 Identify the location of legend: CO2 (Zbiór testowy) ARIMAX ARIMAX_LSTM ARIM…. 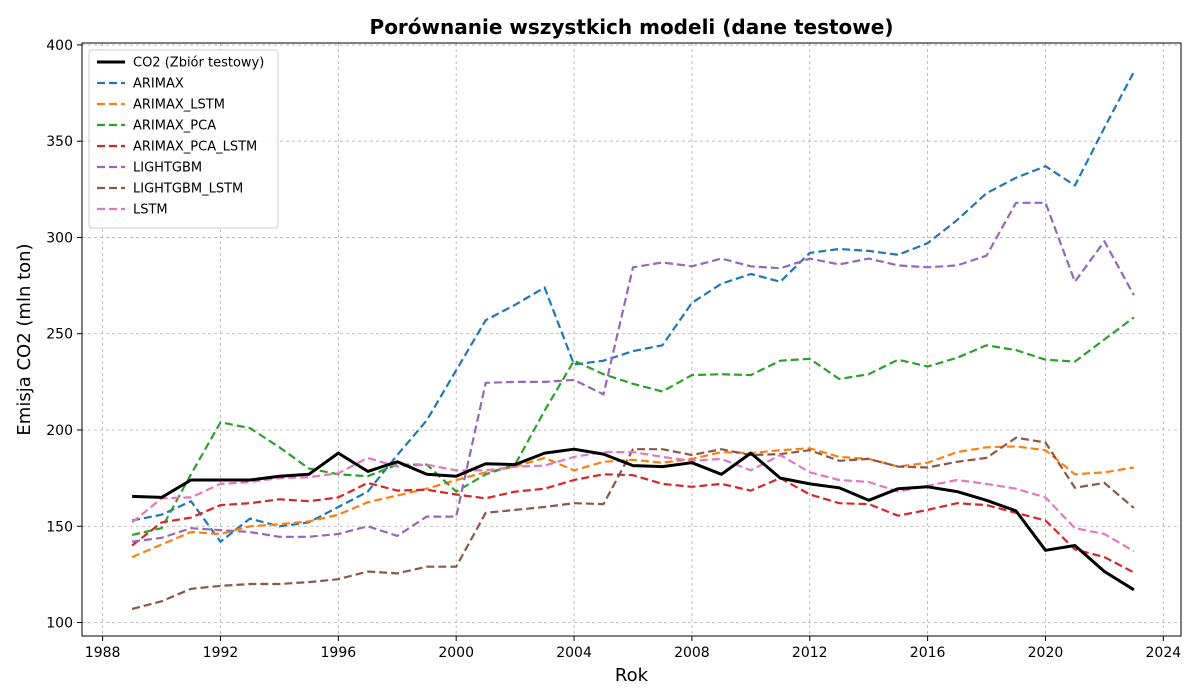
(183, 139).